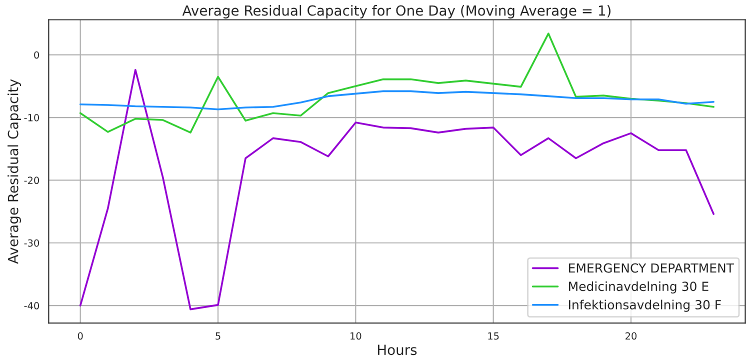 This screenshot has width=749, height=359. What do you see at coordinates (218, 336) in the screenshot?
I see `x-tick-label: 5` at bounding box center [218, 336].